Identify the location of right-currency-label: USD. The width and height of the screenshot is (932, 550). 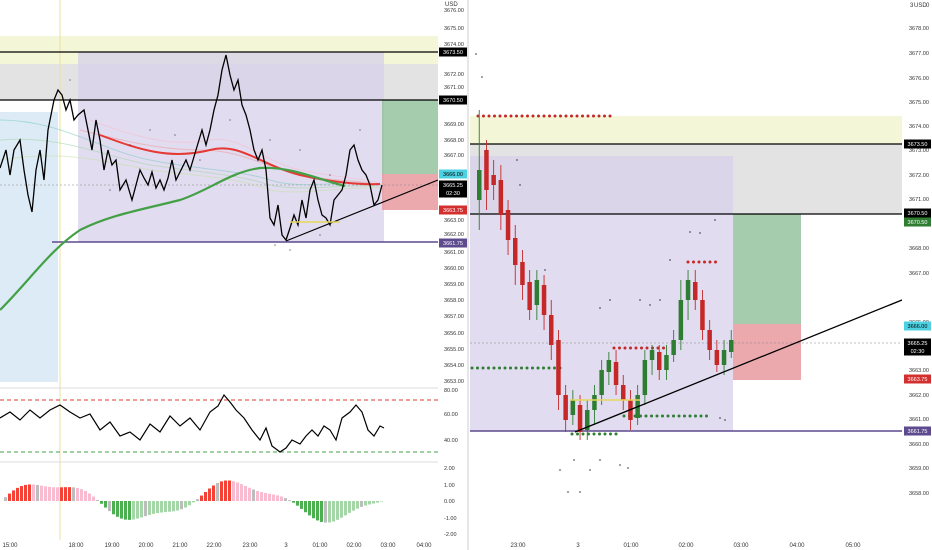
(920, 6).